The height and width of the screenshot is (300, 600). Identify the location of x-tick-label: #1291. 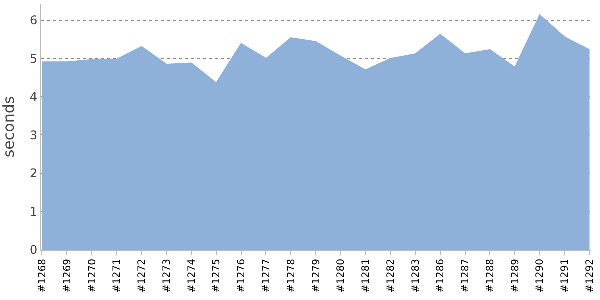
(566, 276).